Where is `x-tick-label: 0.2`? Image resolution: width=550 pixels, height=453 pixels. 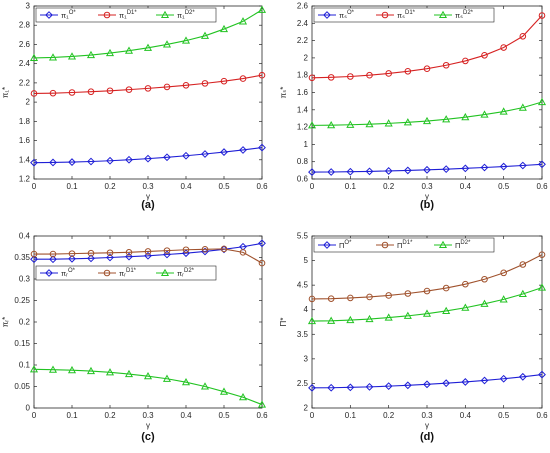 x-tick-label: 0.2 is located at coordinates (389, 186).